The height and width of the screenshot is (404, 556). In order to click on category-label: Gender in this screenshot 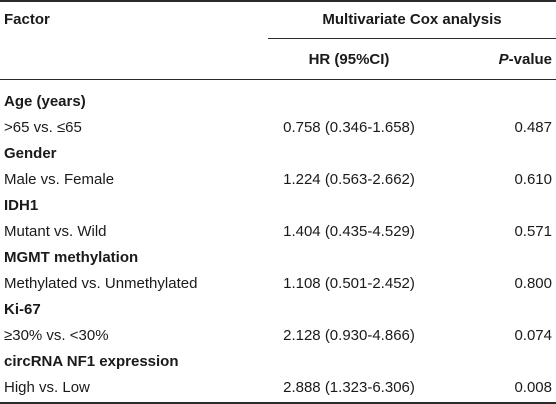, I will do `click(30, 153)`.